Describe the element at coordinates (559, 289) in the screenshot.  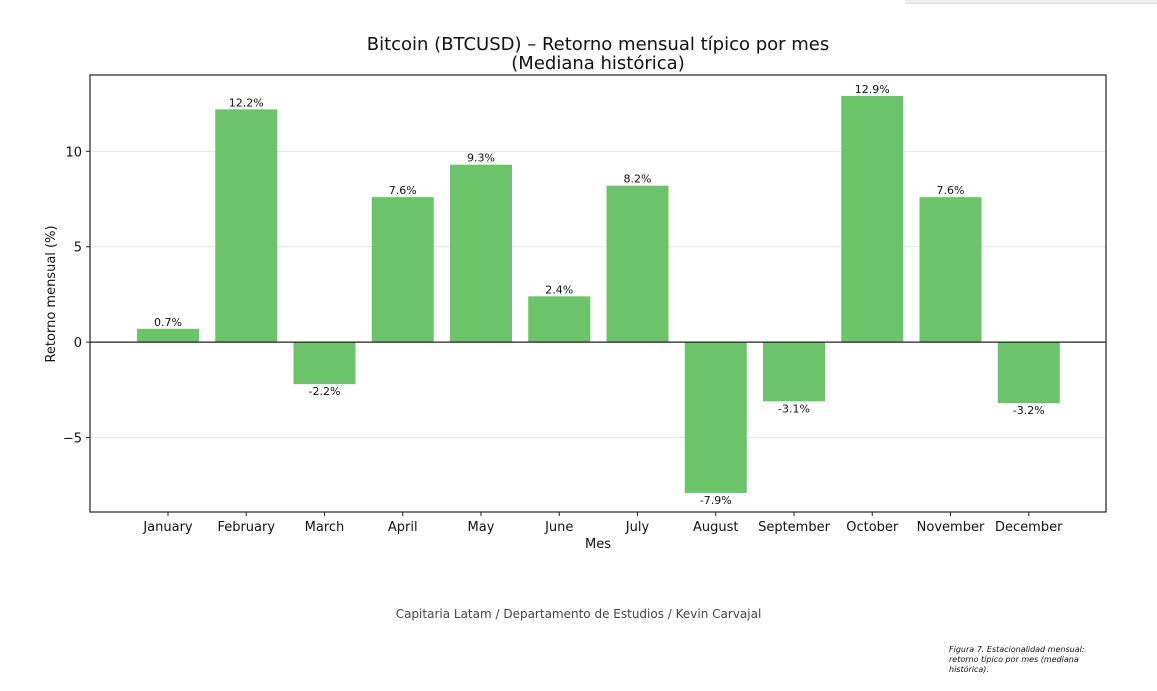
I see `data-label: 2.4%` at that location.